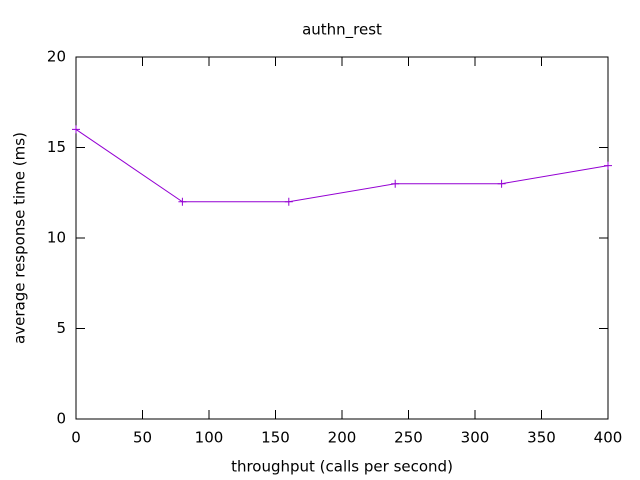 The image size is (640, 480). What do you see at coordinates (275, 438) in the screenshot?
I see `x-tick-label: 150` at bounding box center [275, 438].